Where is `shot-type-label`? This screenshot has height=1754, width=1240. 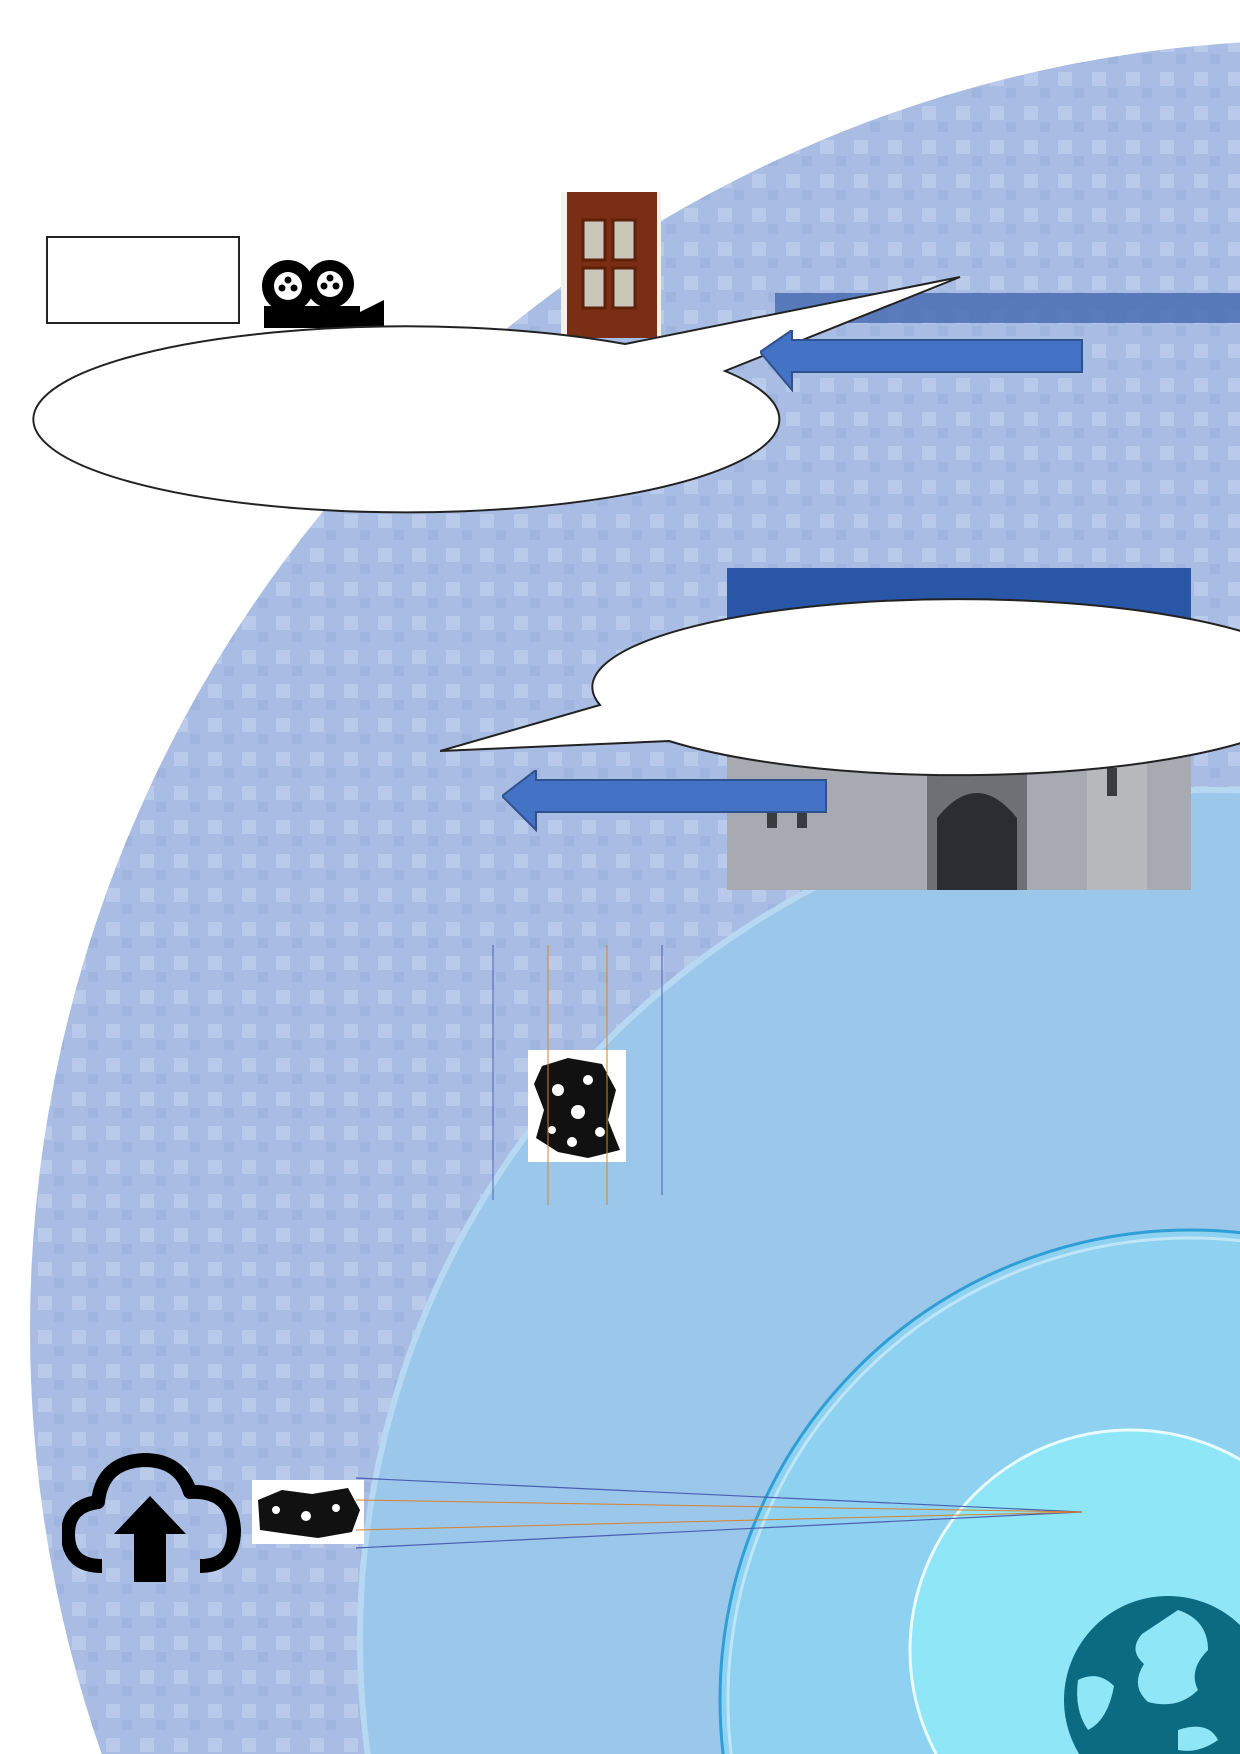 shot-type-label is located at coordinates (143, 280).